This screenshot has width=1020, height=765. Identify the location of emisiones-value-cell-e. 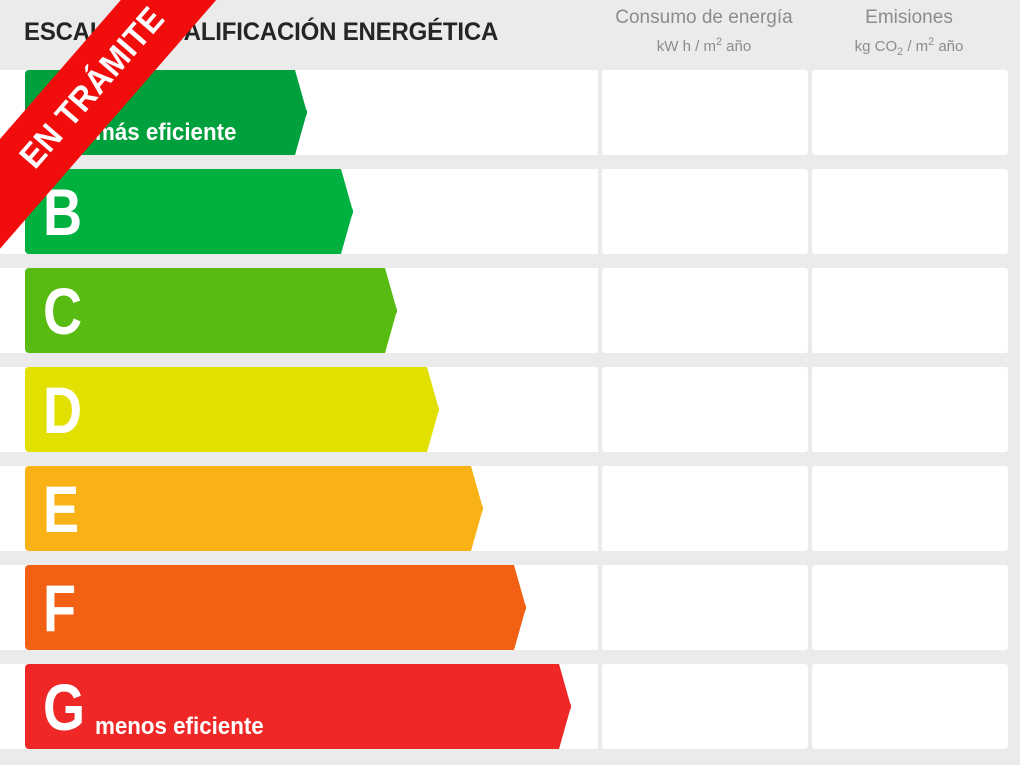
(910, 508).